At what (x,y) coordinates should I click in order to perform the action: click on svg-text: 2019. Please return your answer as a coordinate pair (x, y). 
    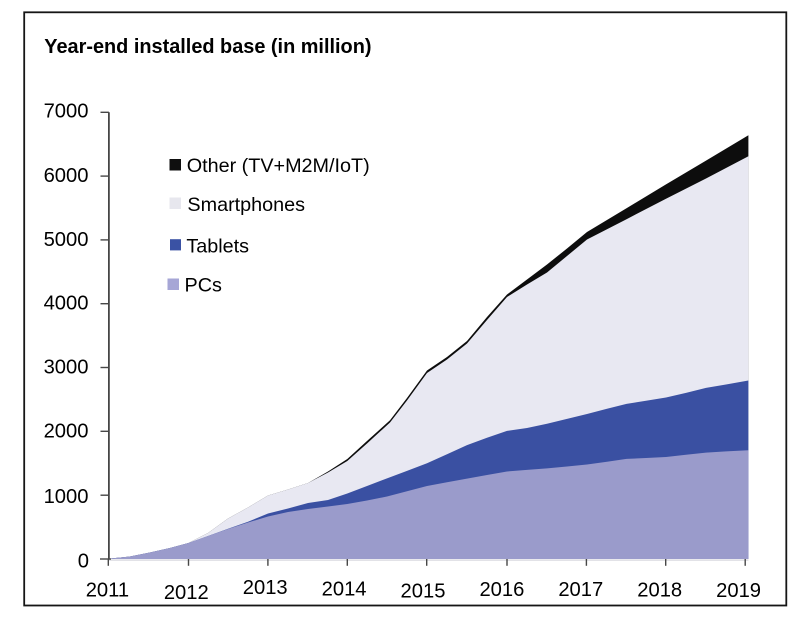
    Looking at the image, I should click on (738, 591).